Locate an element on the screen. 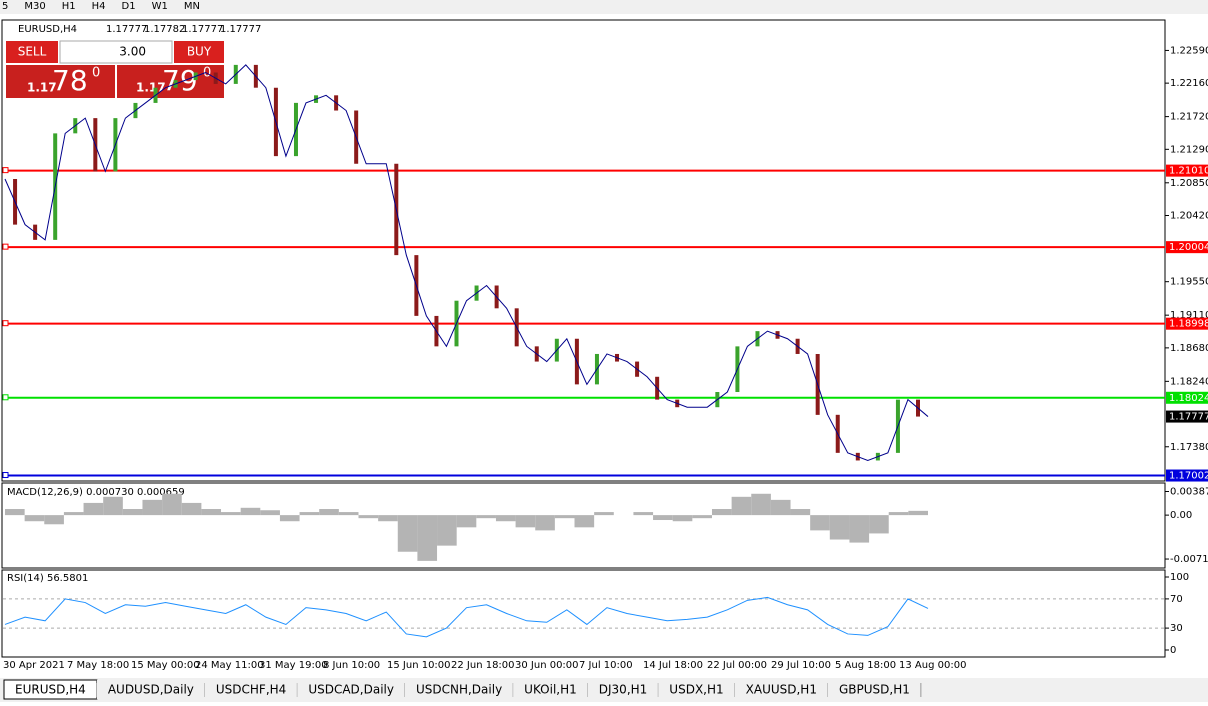 The image size is (1208, 706). timeframe-button: M30 is located at coordinates (34, 6).